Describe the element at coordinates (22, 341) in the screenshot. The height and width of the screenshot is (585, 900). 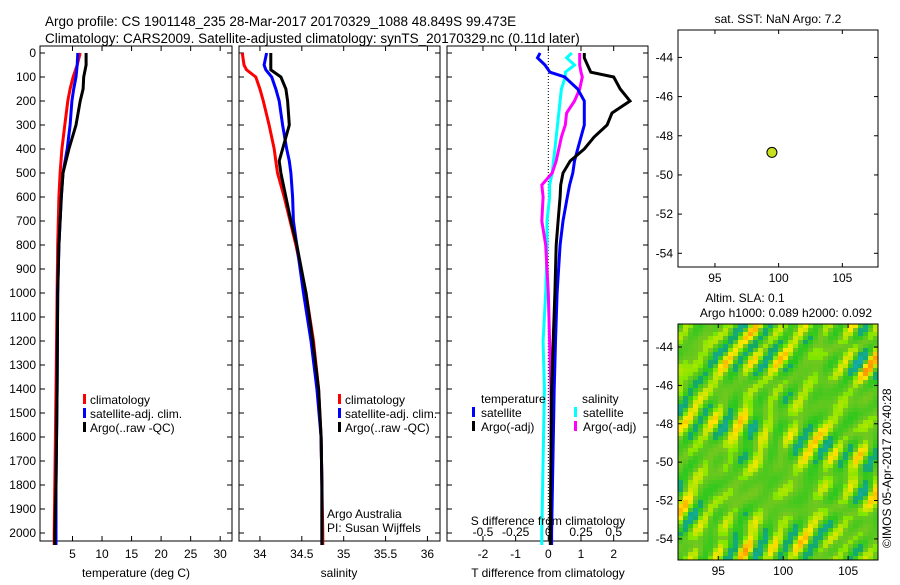
I see `depth-tick-label: 1200` at that location.